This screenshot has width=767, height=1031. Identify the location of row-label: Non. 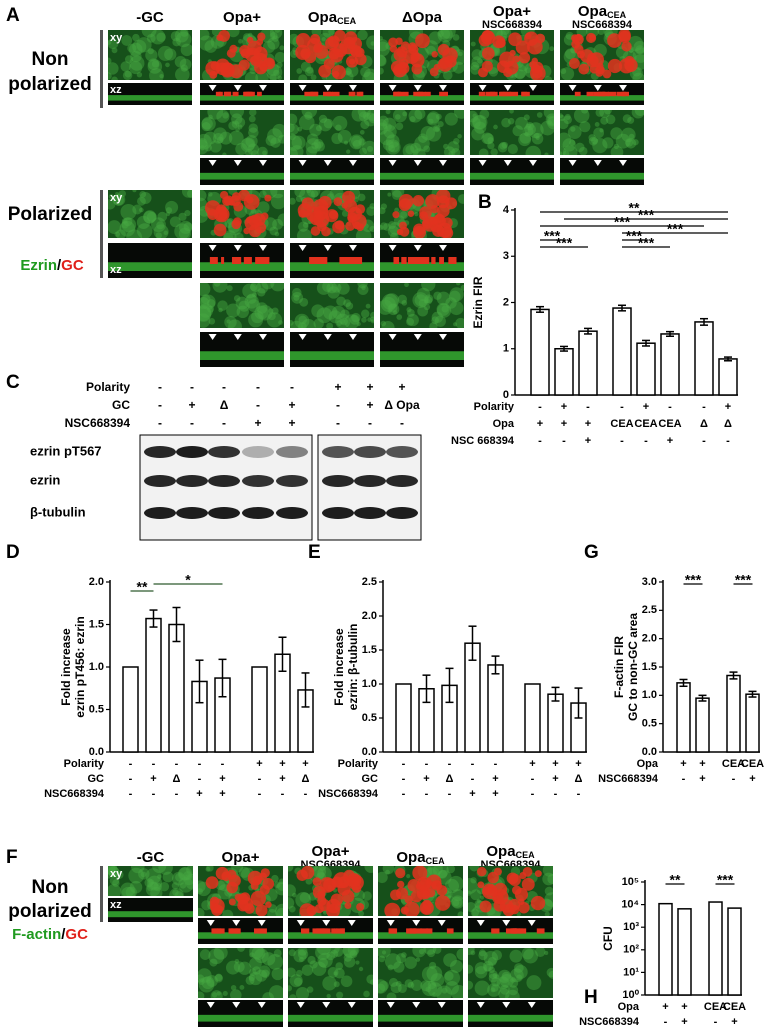
(50, 887).